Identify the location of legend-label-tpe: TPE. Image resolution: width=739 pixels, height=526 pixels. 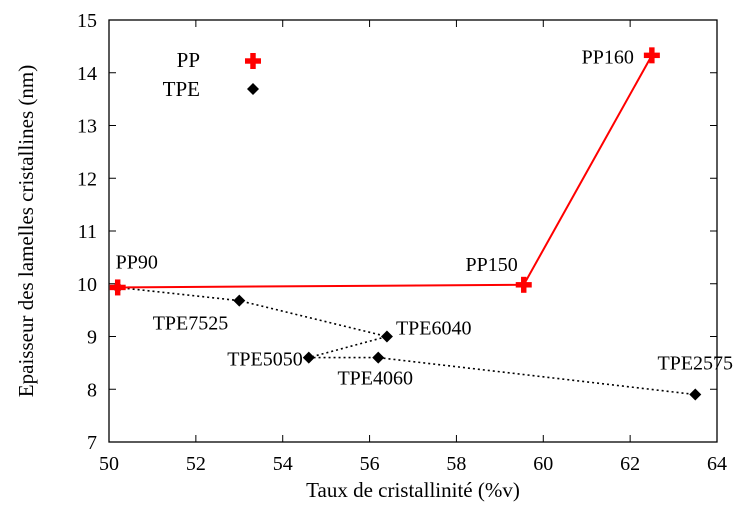
(181, 89).